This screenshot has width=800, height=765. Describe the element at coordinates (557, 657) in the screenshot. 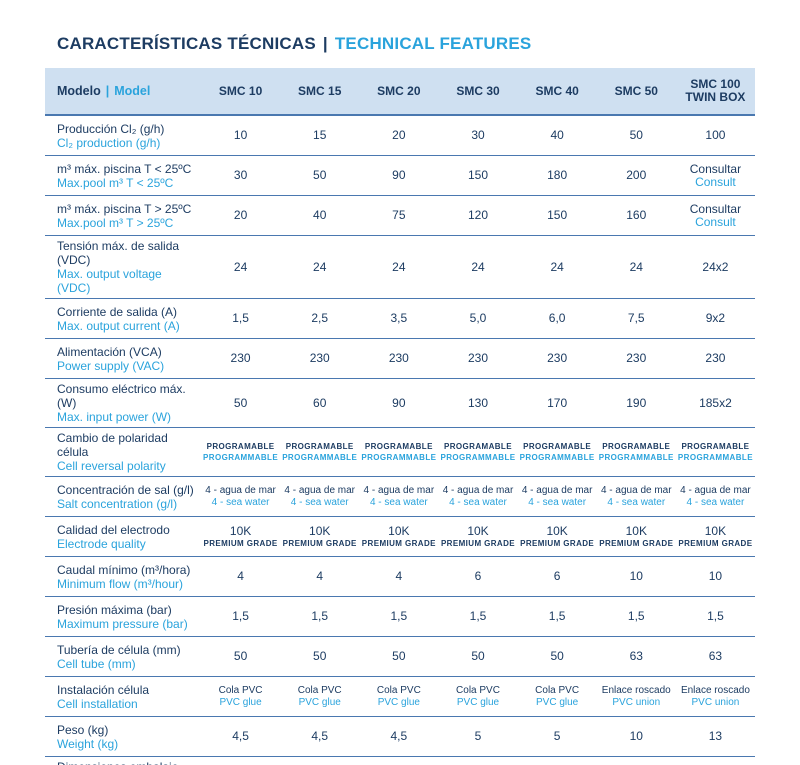

I see `value-cell: 50` at that location.